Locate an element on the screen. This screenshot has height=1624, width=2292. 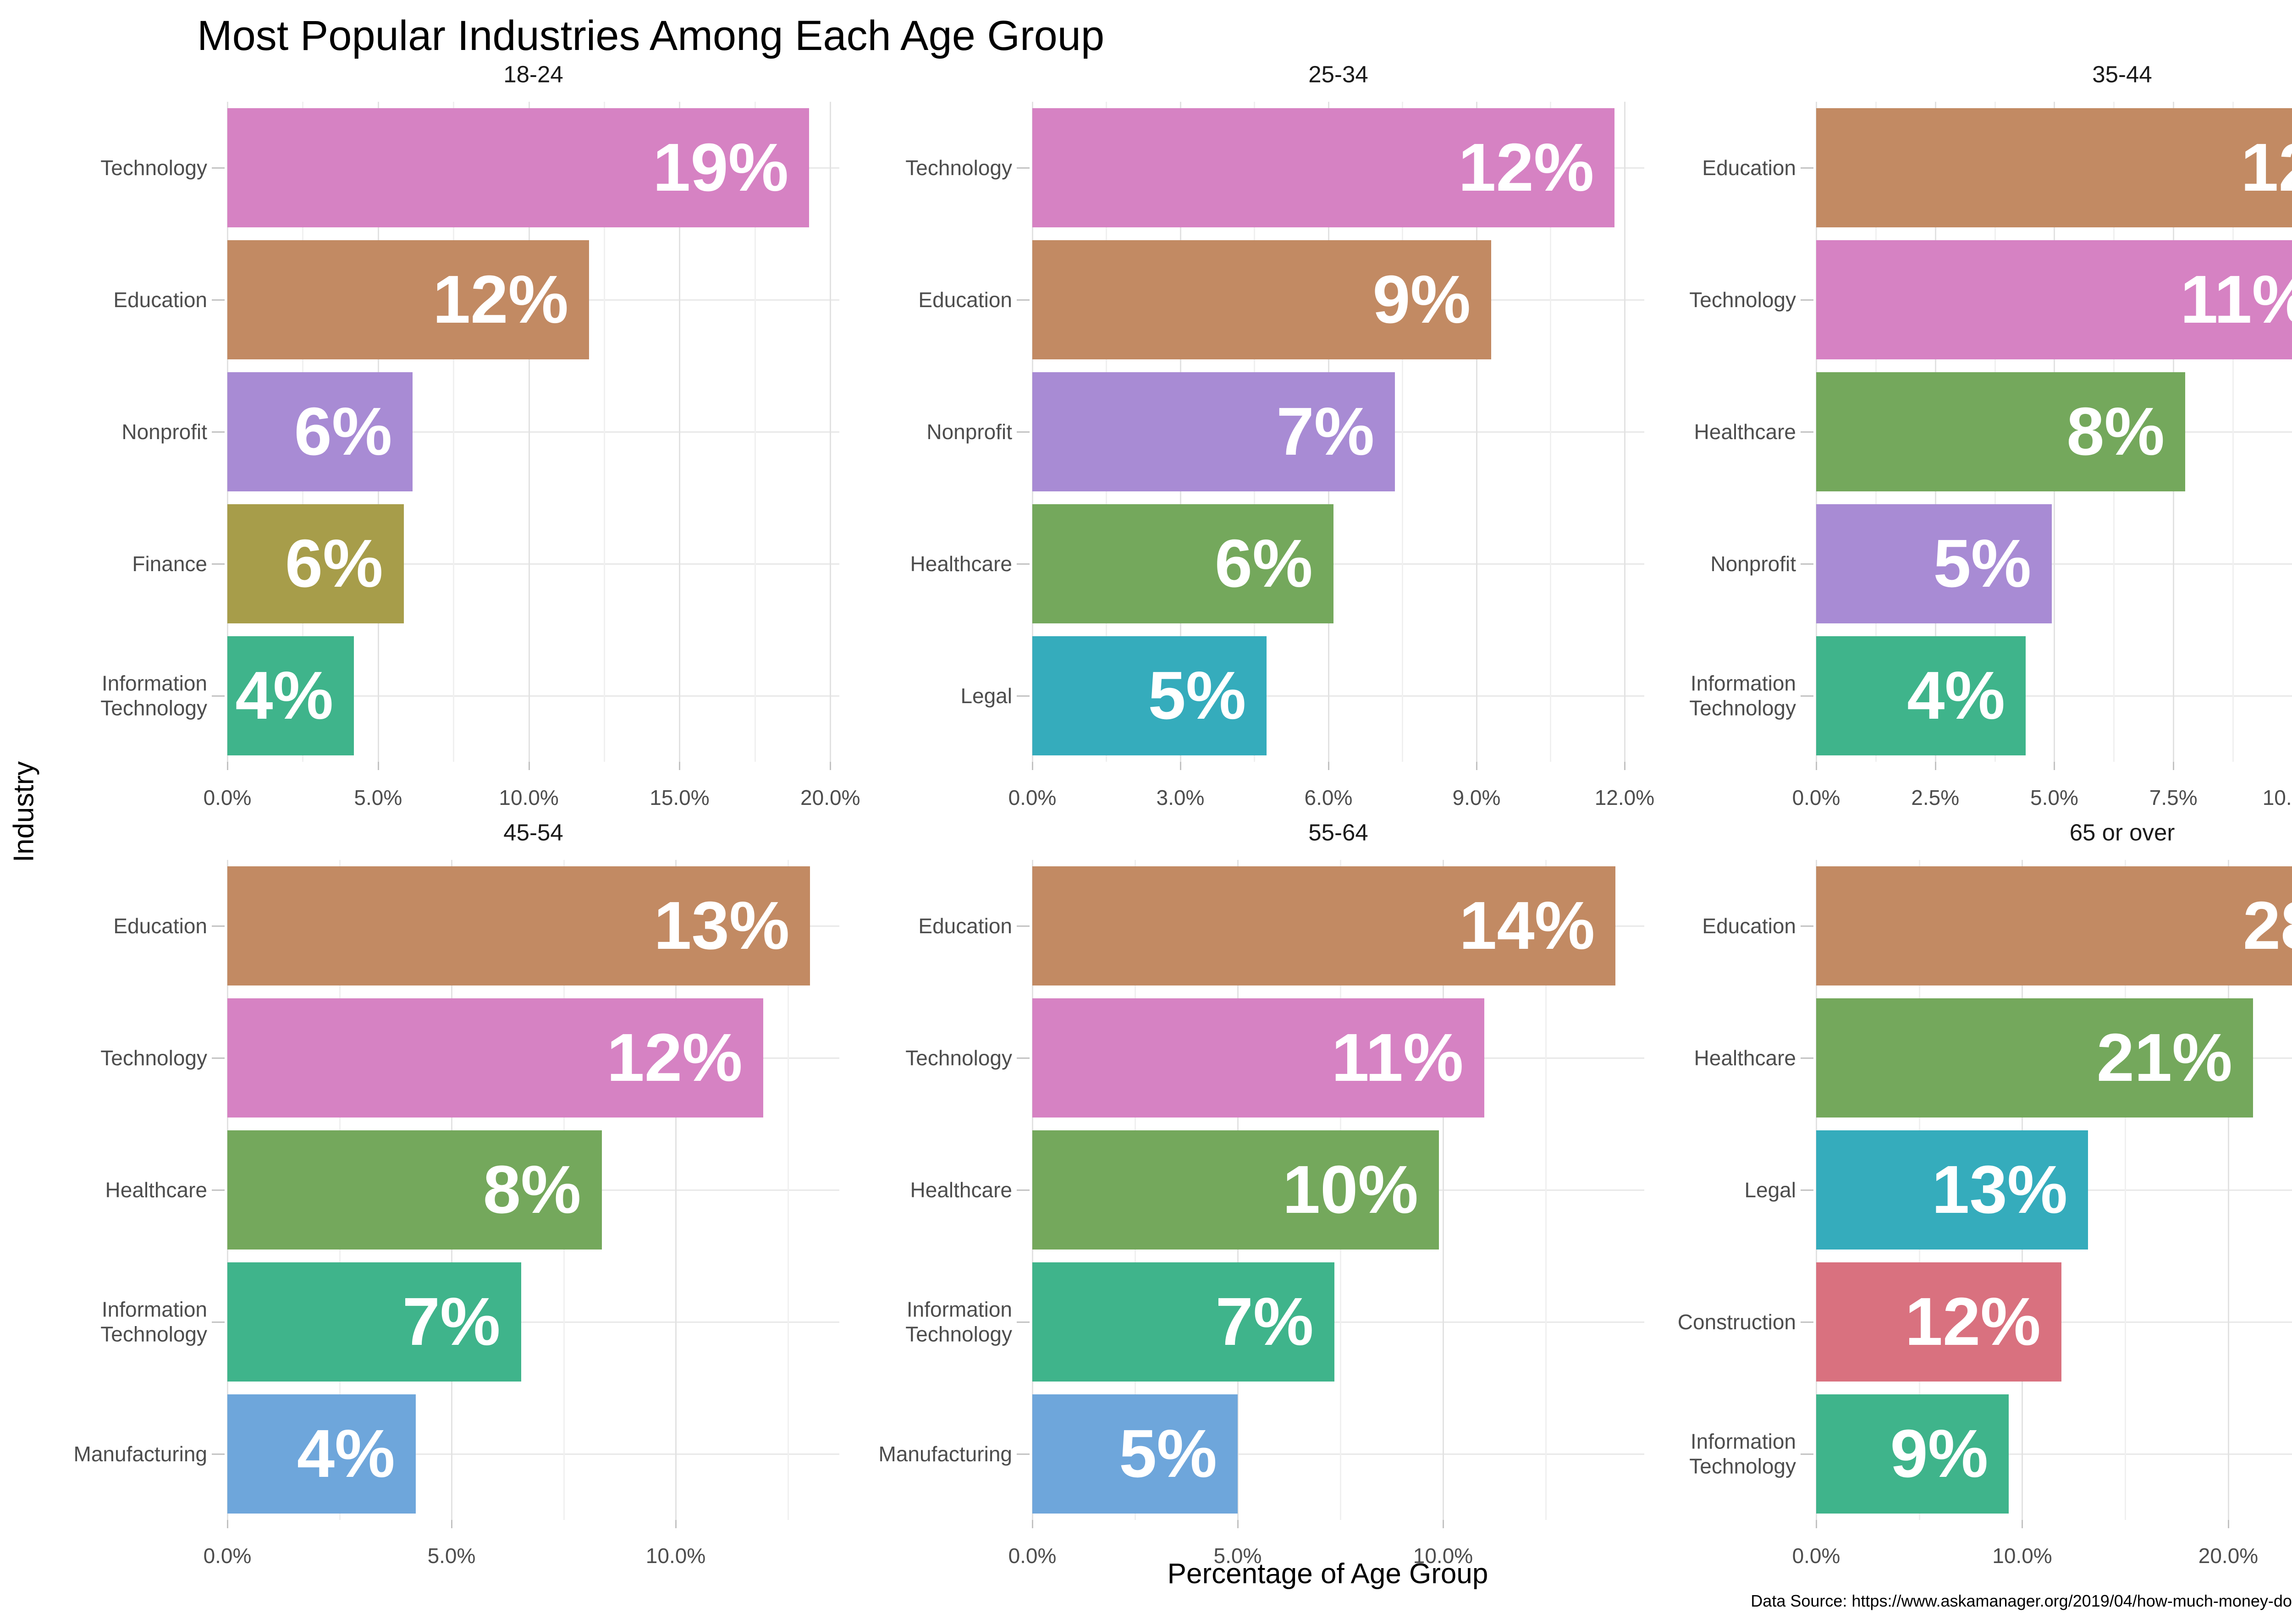
bar-value-label: 19% is located at coordinates (721, 167).